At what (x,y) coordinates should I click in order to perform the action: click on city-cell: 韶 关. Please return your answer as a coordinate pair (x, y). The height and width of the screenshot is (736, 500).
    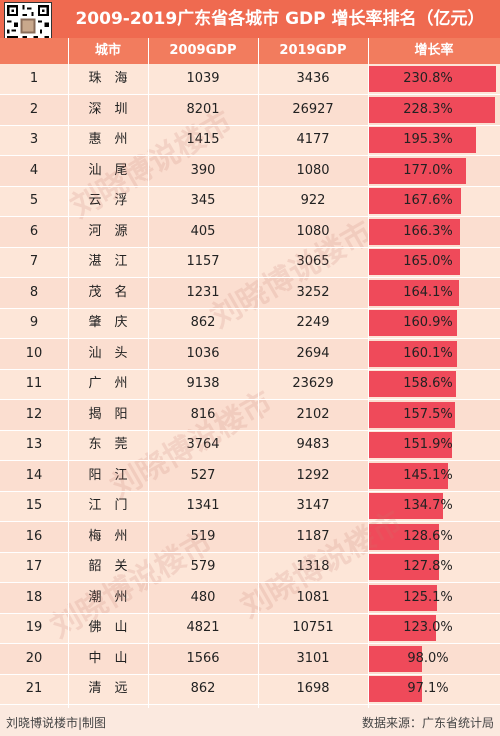
    Looking at the image, I should click on (108, 566).